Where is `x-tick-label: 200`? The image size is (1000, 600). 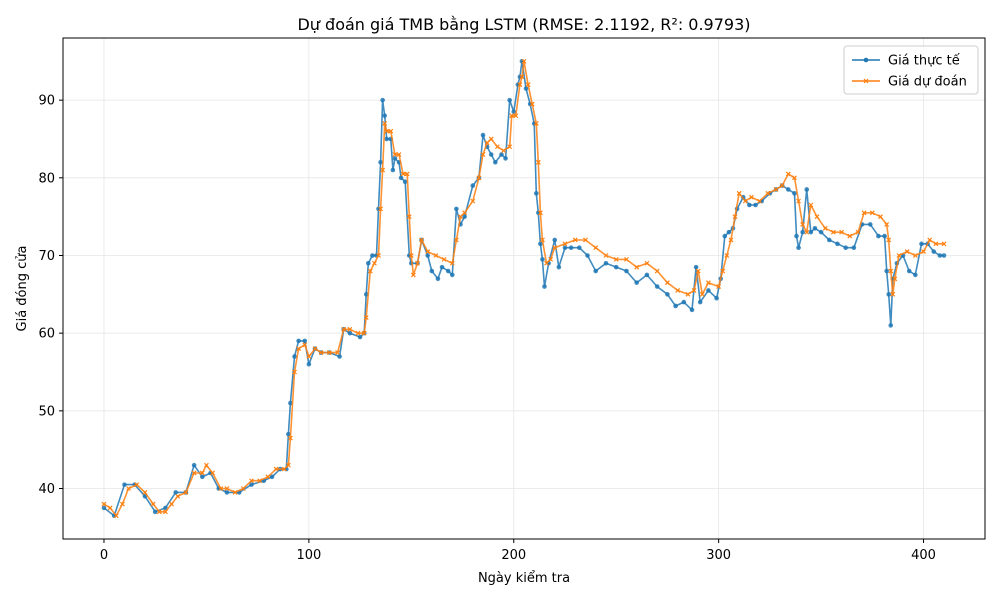 x-tick-label: 200 is located at coordinates (513, 555).